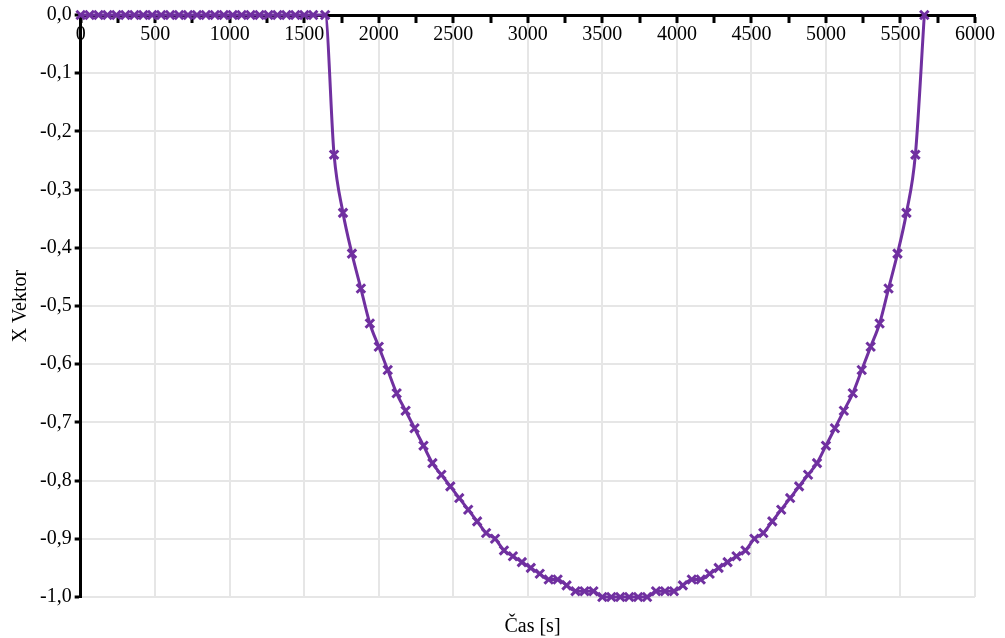 Image resolution: width=1005 pixels, height=638 pixels. I want to click on x-tick-label: 4500, so click(751, 33).